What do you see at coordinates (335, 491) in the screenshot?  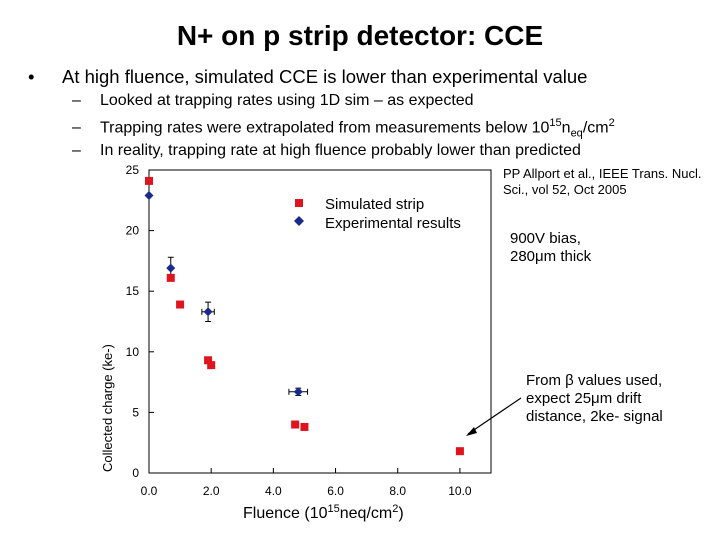 I see `x-tick-label: 6.0` at bounding box center [335, 491].